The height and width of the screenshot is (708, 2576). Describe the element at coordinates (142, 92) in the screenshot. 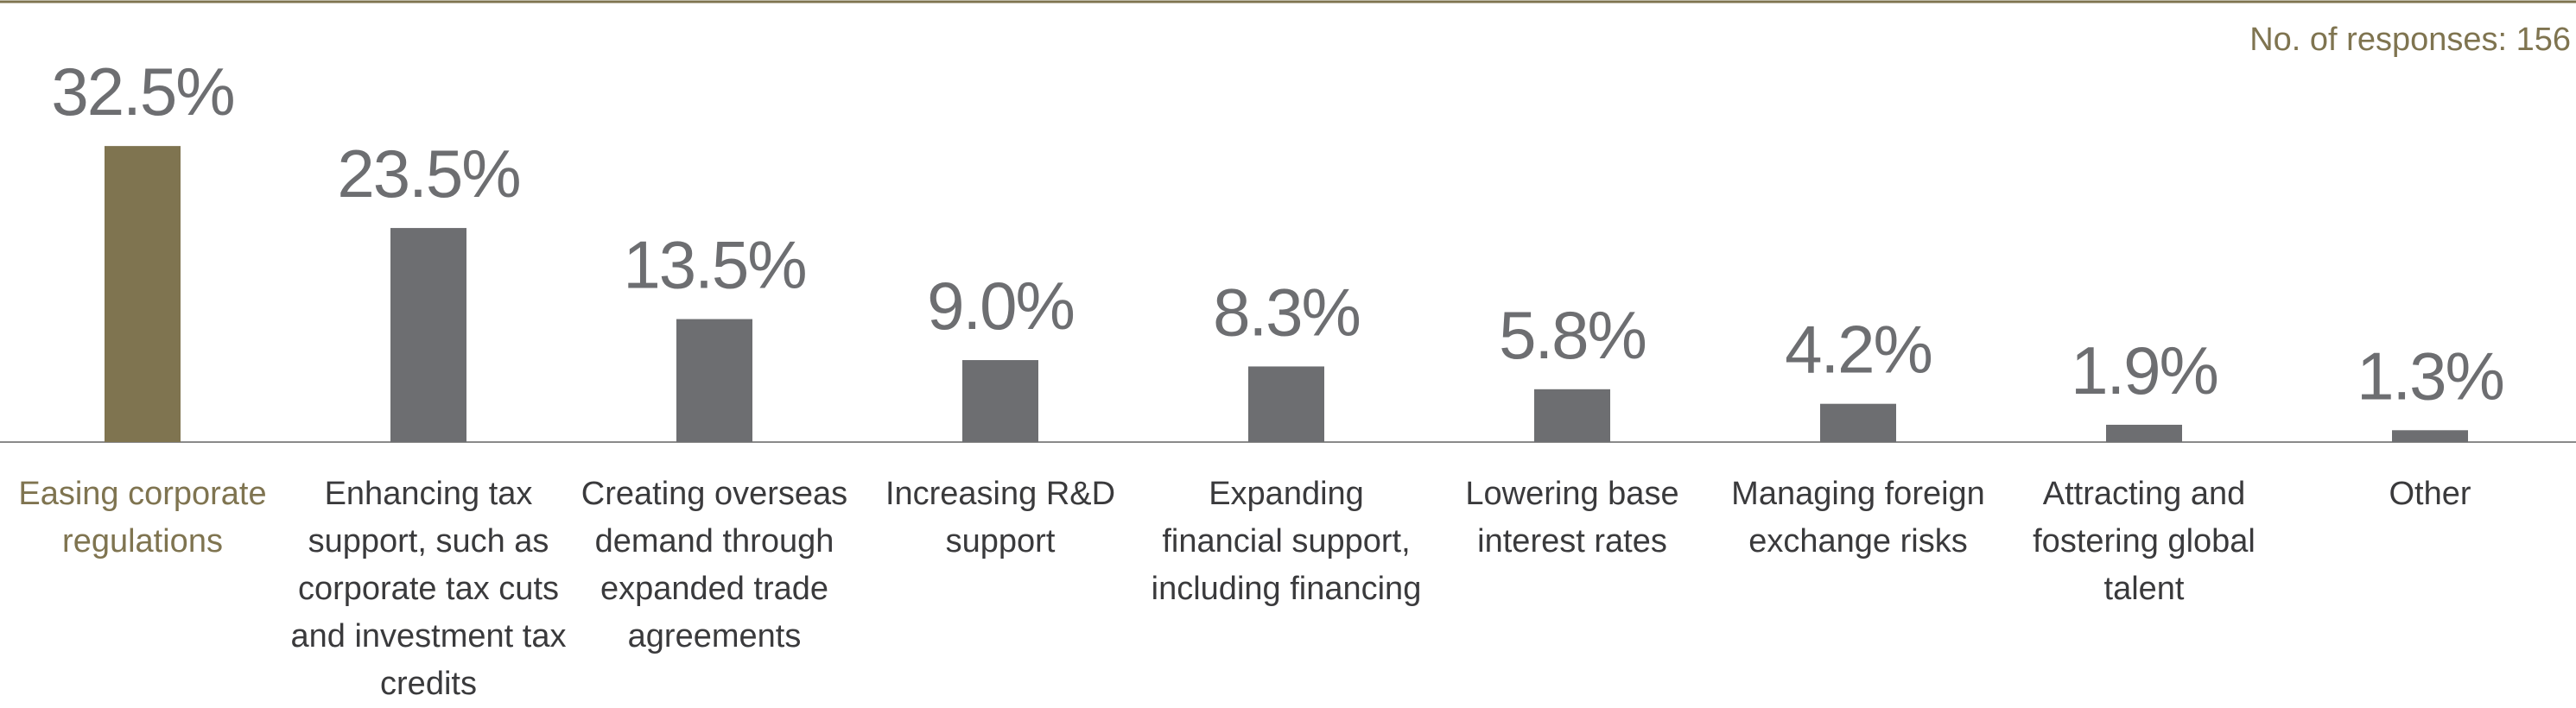

I see `value-label: 32.5%` at that location.